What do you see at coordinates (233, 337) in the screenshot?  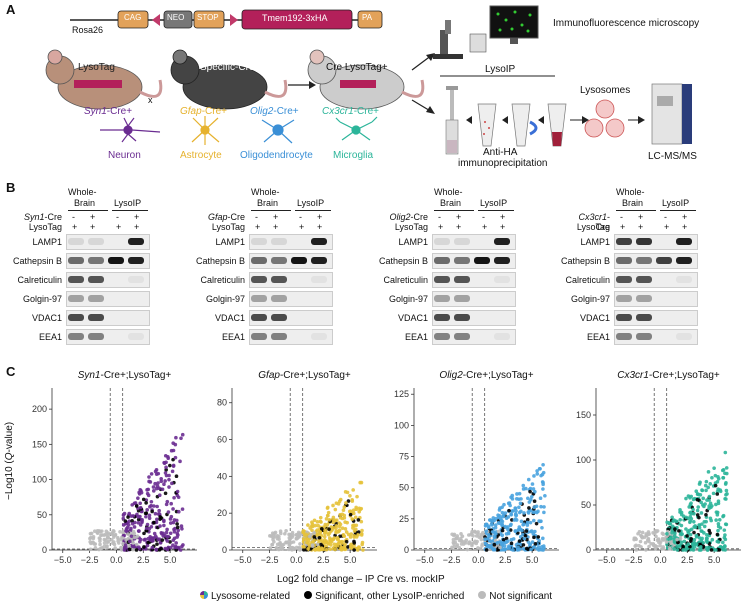 I see `protein-label: EEA1` at bounding box center [233, 337].